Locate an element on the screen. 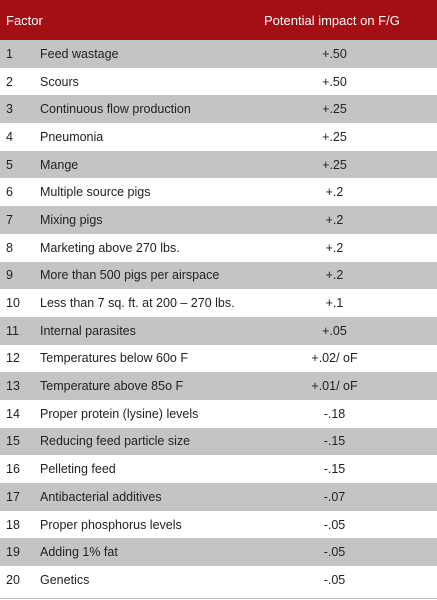 Image resolution: width=437 pixels, height=600 pixels. table-row: 17 Antibacterial additives -.07 is located at coordinates (218, 497).